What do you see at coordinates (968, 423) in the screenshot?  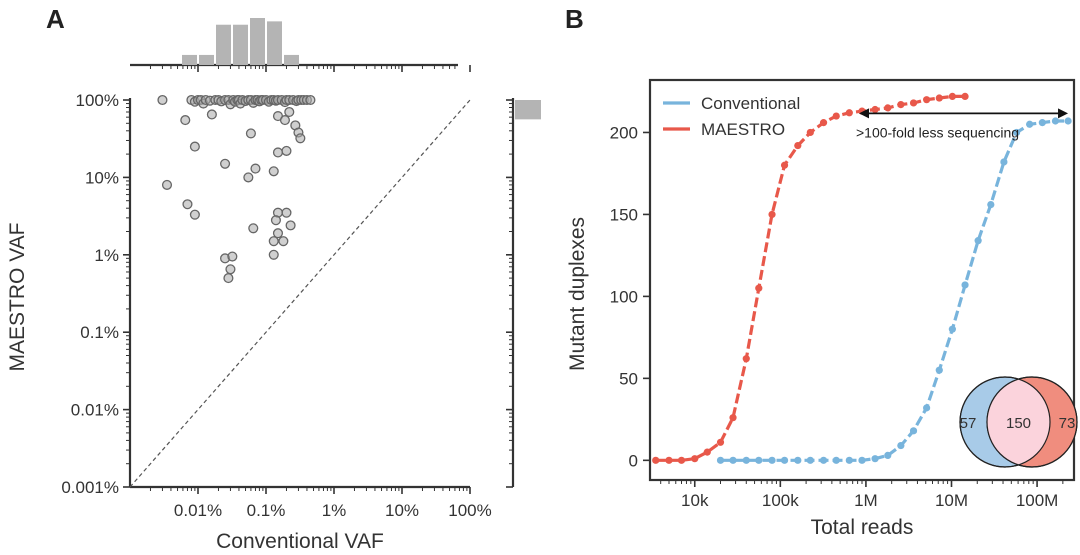 I see `b-venn-left-count: 57` at bounding box center [968, 423].